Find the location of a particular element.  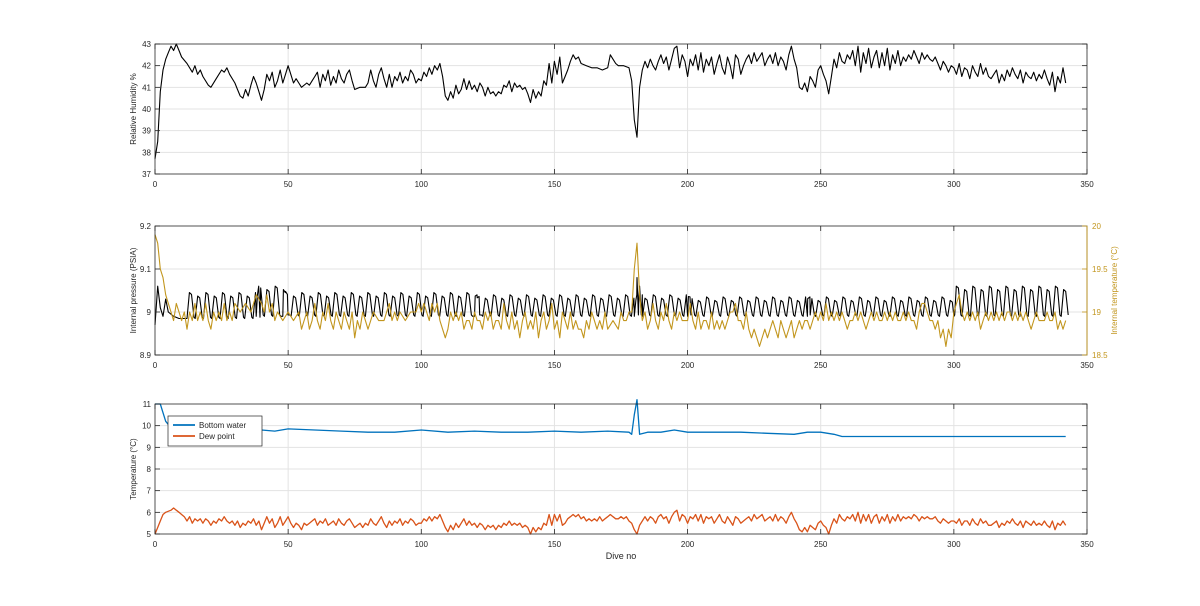

y-tick-label: 38 is located at coordinates (146, 152).